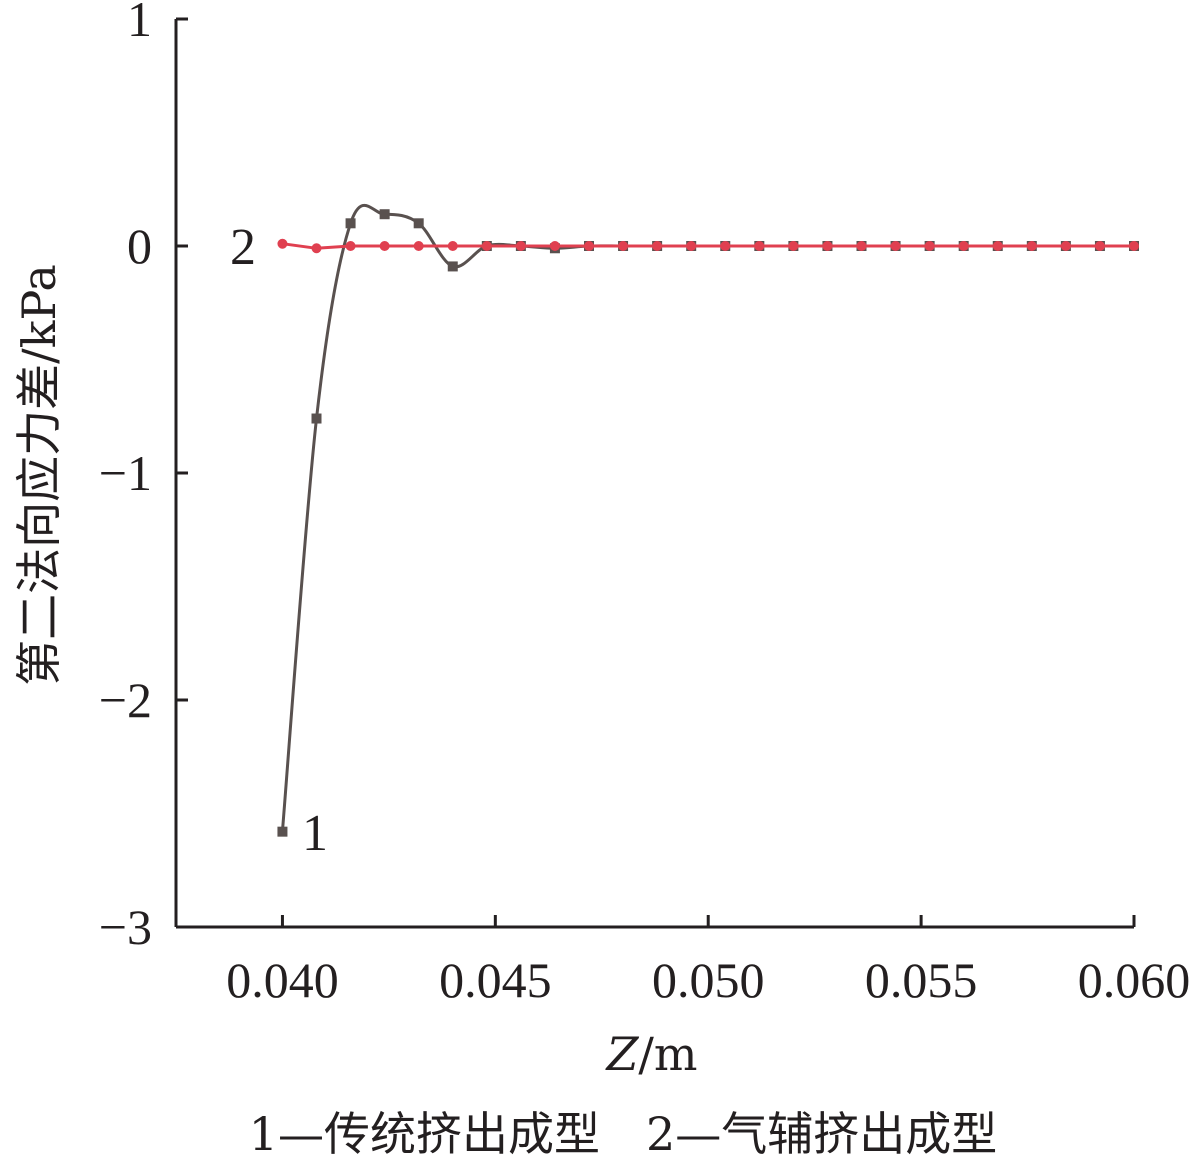  I want to click on series-1-label: 1, so click(315, 833).